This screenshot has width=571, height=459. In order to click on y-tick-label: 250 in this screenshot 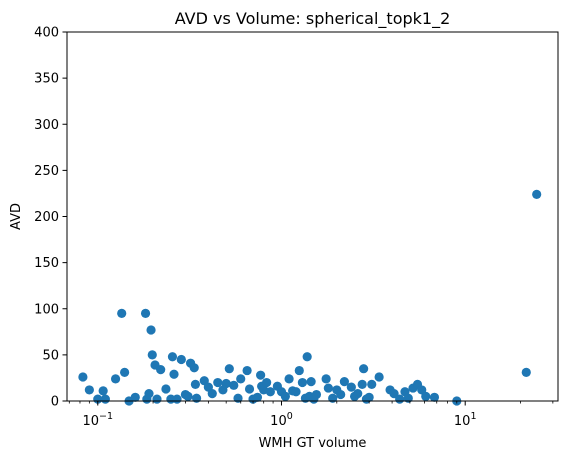, I will do `click(46, 171)`.